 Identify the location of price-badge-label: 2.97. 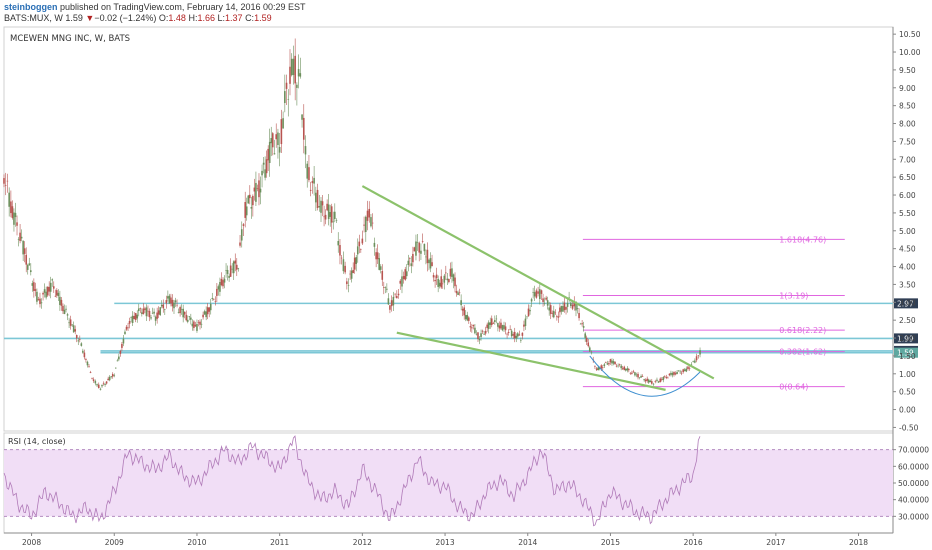
(905, 303).